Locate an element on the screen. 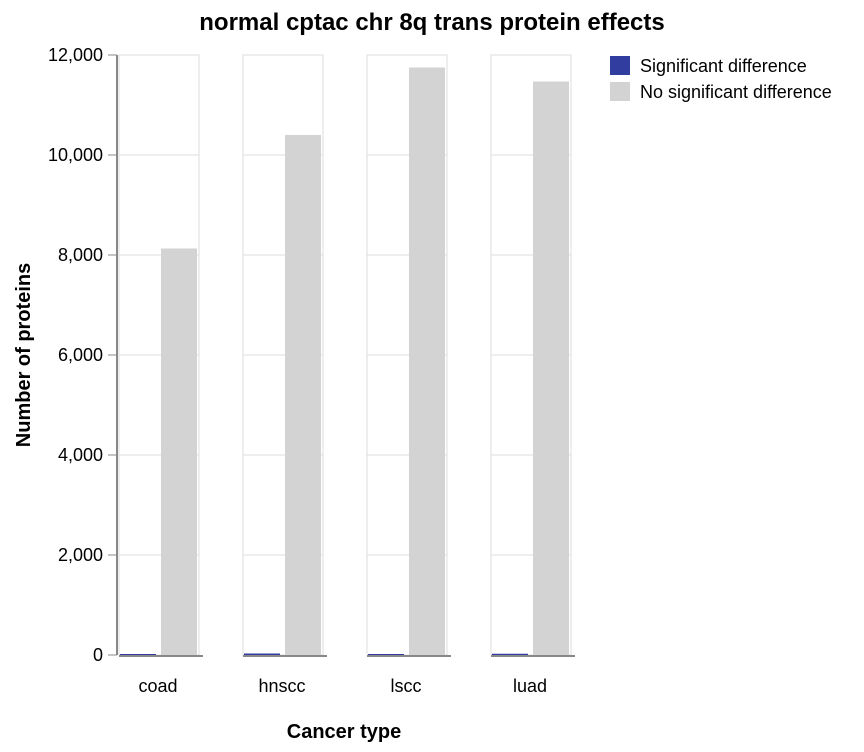 The image size is (864, 752). x-tick-label: hnscc is located at coordinates (281, 686).